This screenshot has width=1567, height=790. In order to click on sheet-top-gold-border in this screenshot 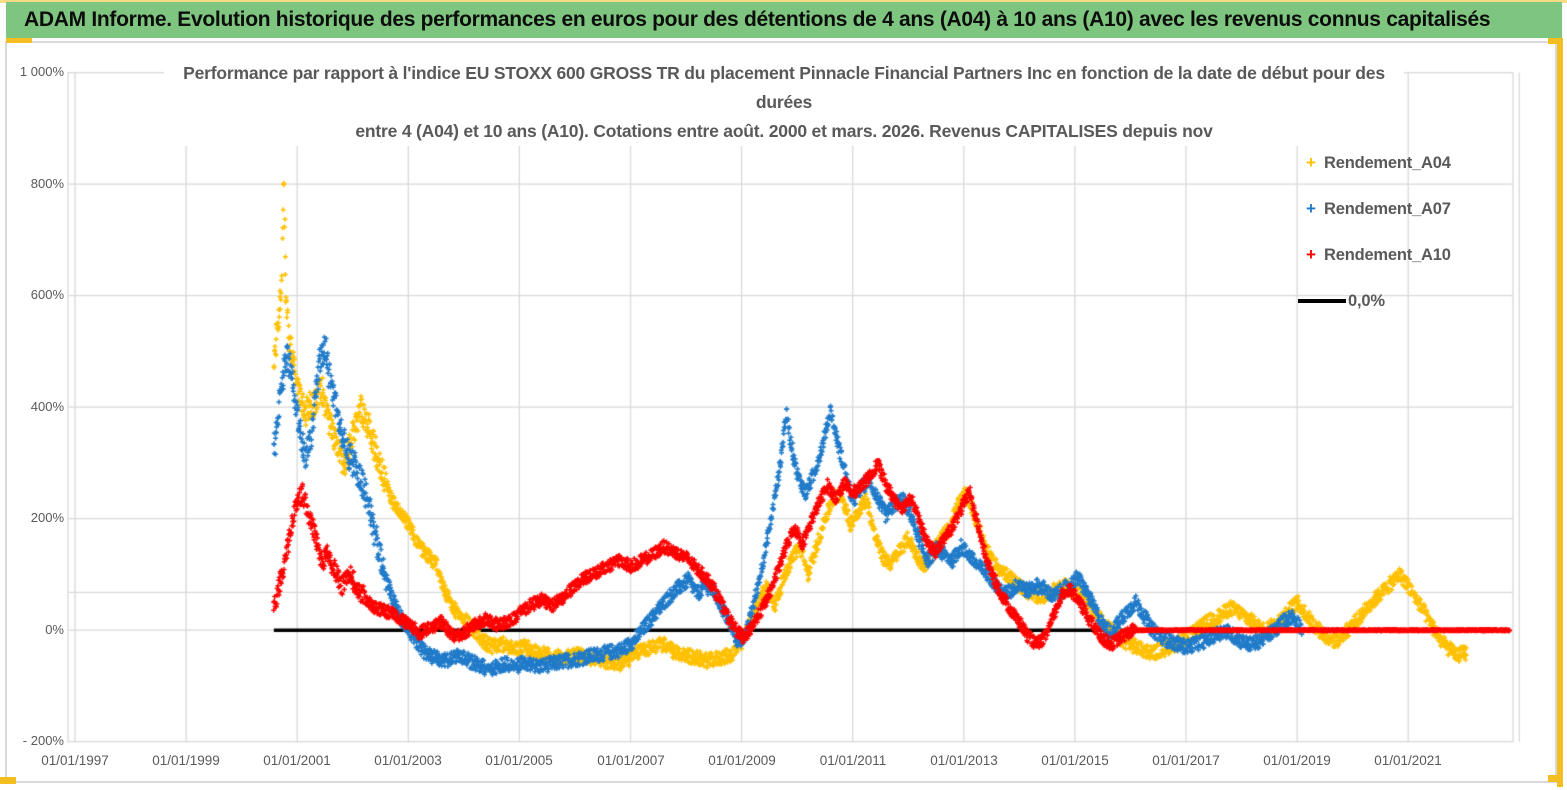, I will do `click(783, 1)`.